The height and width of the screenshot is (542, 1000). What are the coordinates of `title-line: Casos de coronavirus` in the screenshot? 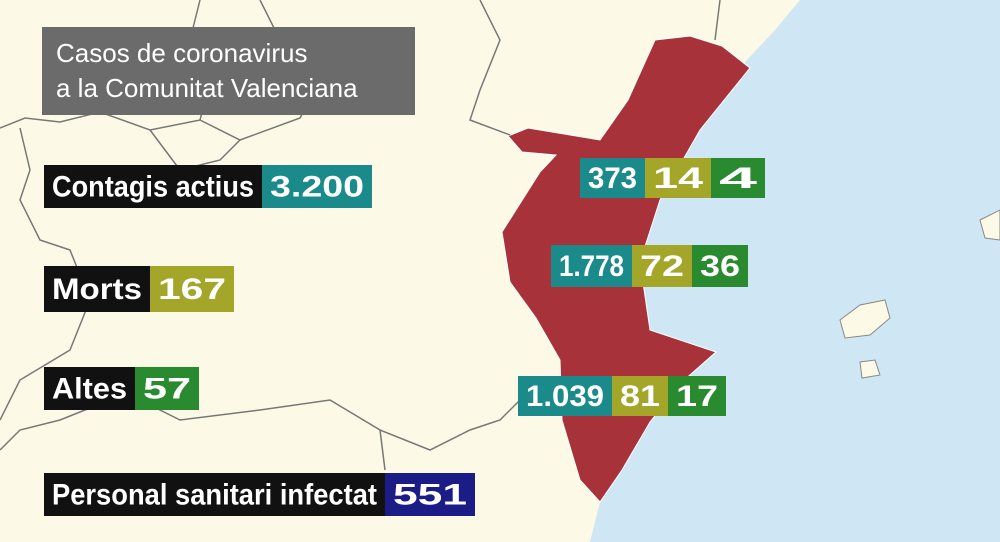 It's located at (181, 53).